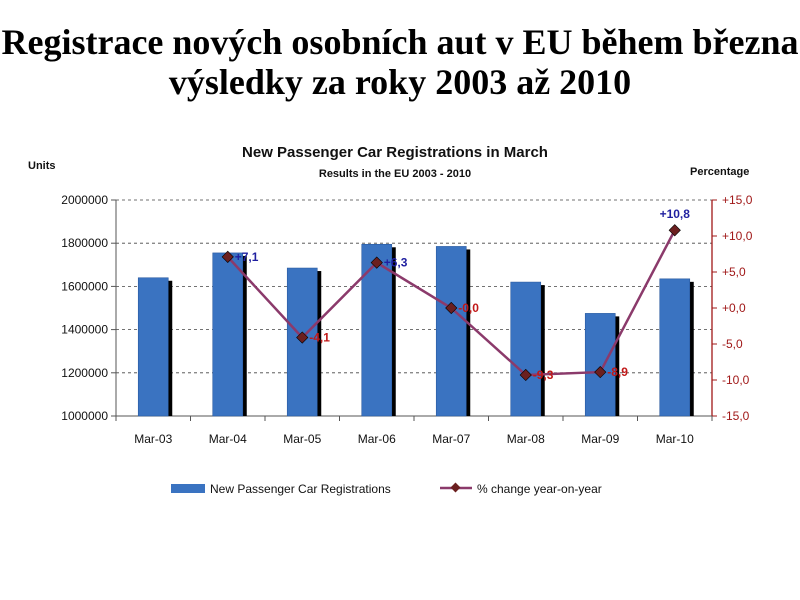  What do you see at coordinates (736, 380) in the screenshot?
I see `right-axis-tick-label: -10,0` at bounding box center [736, 380].